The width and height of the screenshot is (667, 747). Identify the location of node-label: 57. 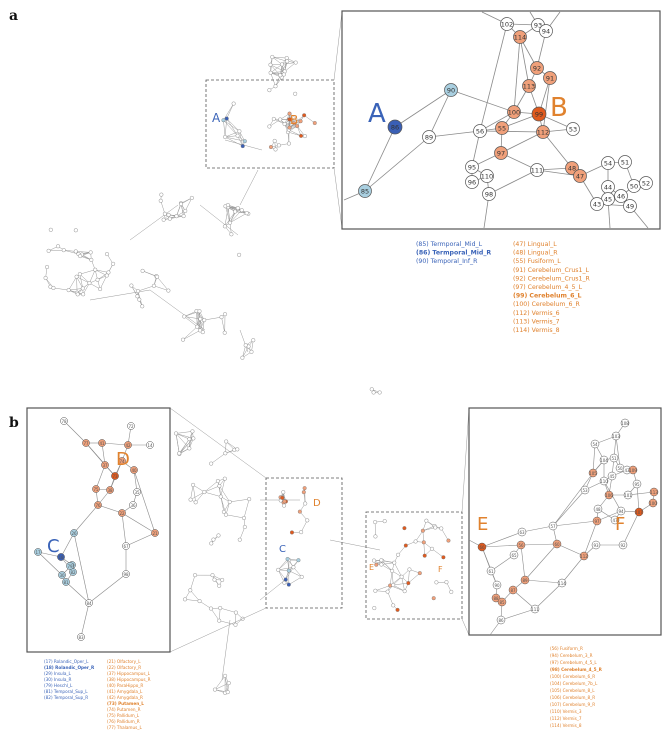
(553, 526).